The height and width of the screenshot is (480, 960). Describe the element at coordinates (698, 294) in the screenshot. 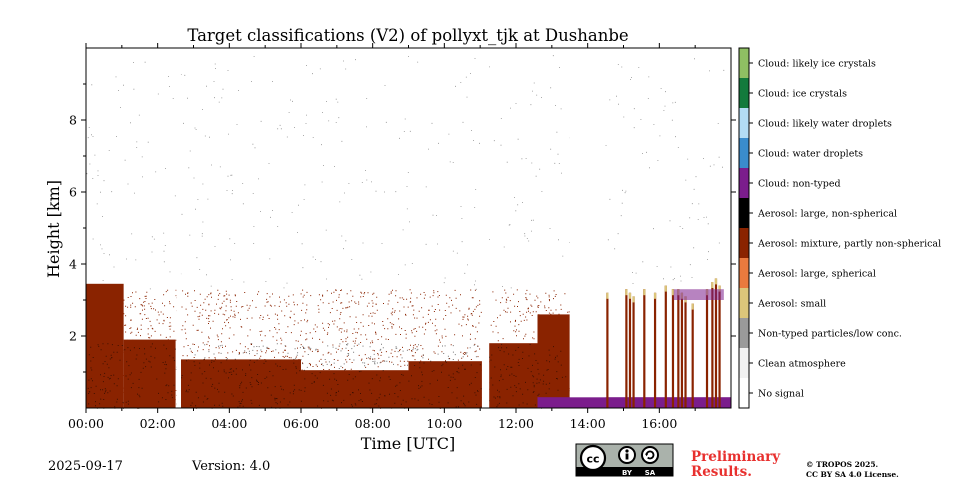

I see `nontyped-cloud-patch` at that location.